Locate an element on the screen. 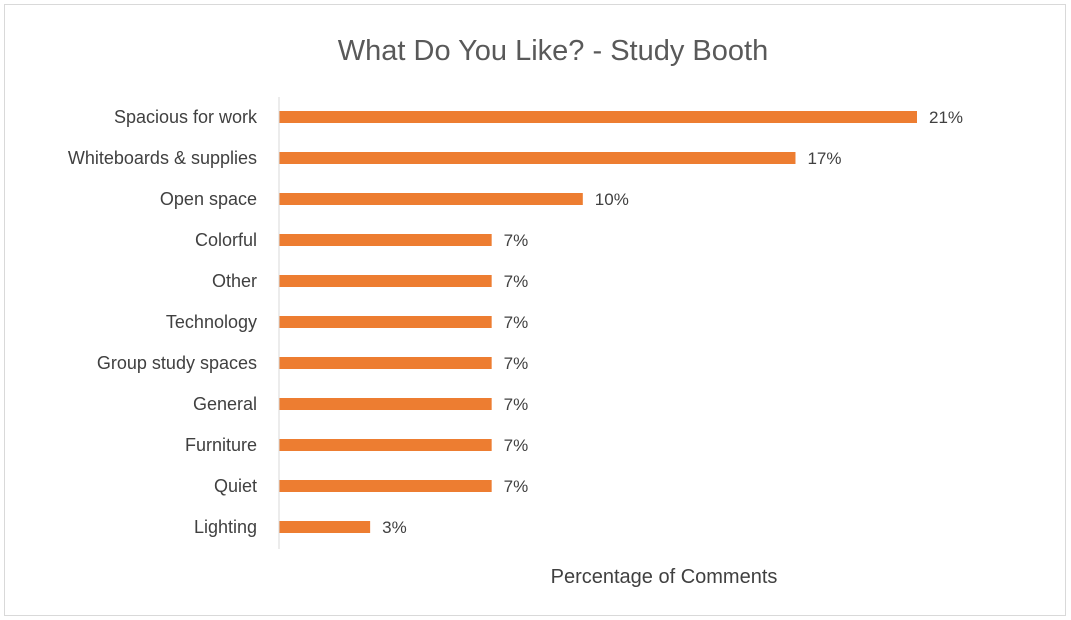 This screenshot has width=1071, height=620. category-label-3: Colorful is located at coordinates (226, 240).